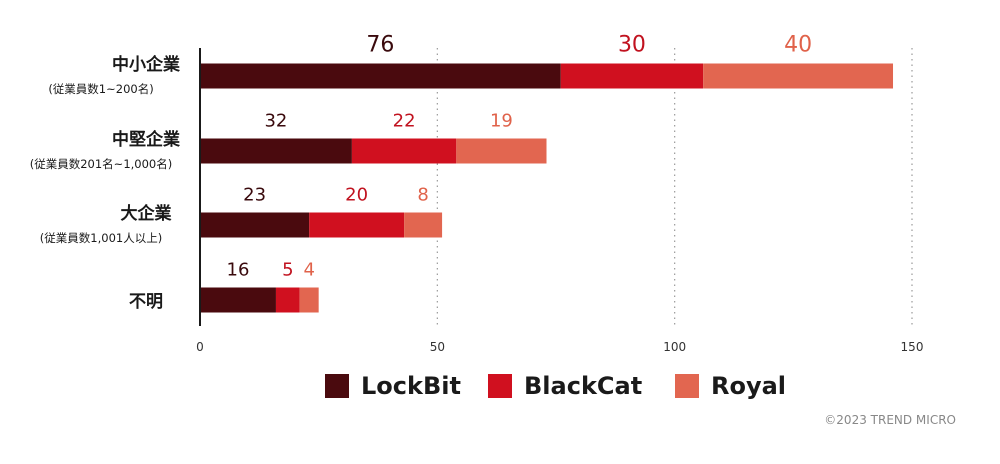  Describe the element at coordinates (146, 139) in the screenshot. I see `category-label-1: 中堅企業` at that location.